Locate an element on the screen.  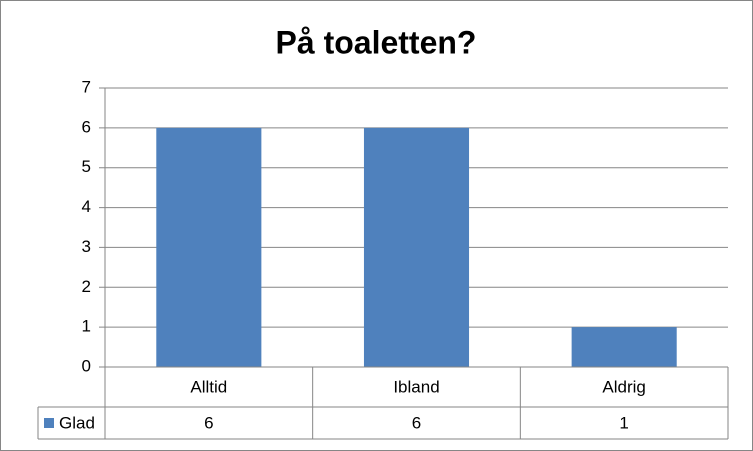
x-tick-label: Alltid is located at coordinates (208, 386).